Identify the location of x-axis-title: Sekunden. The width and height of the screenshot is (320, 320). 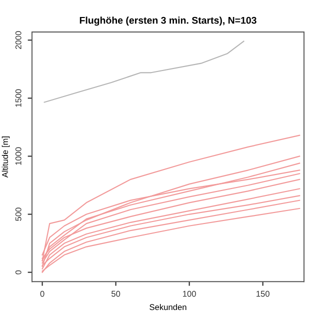
(168, 307).